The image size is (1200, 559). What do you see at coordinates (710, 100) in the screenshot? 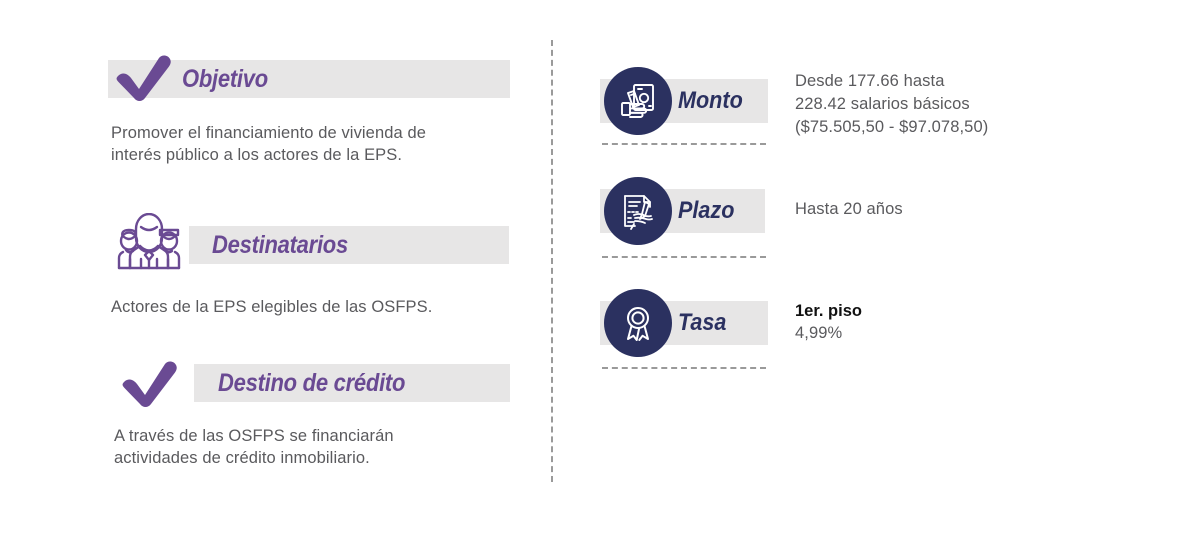
I see `monto-label: Monto` at bounding box center [710, 100].